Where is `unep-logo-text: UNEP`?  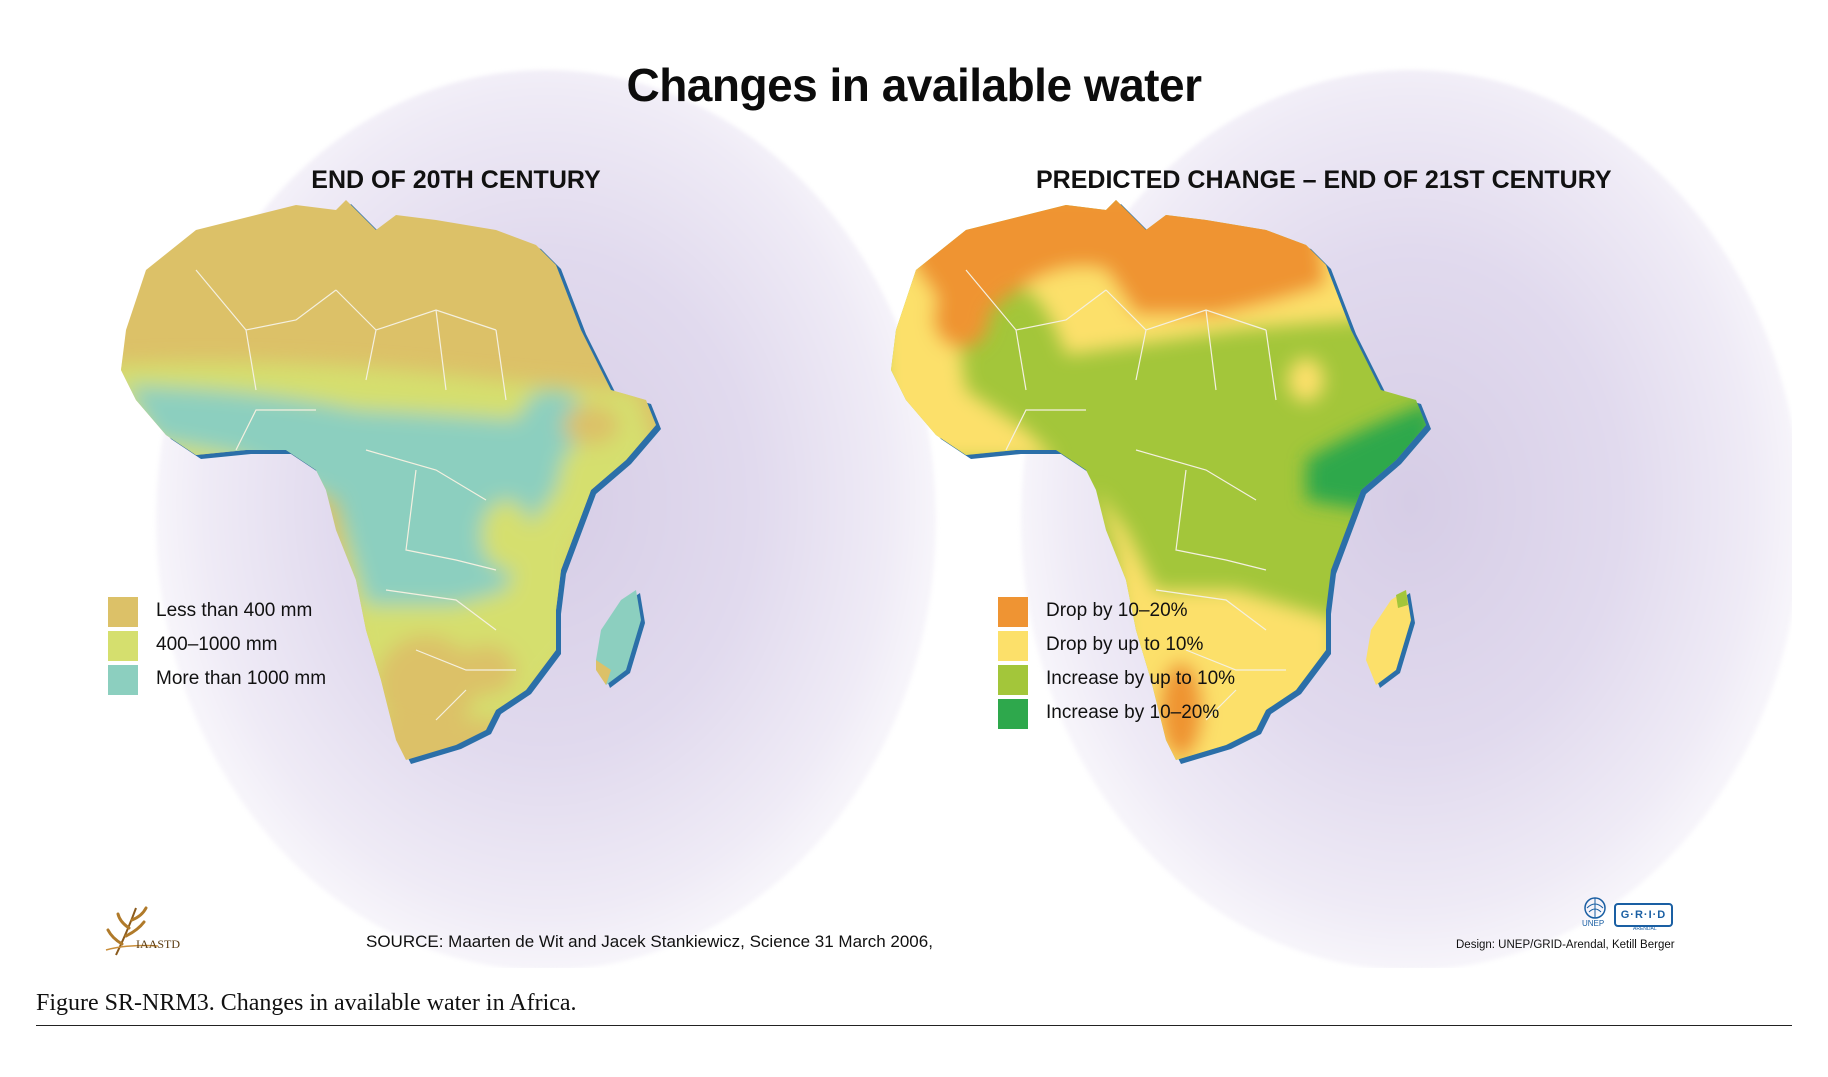
unep-logo-text: UNEP is located at coordinates (1593, 923).